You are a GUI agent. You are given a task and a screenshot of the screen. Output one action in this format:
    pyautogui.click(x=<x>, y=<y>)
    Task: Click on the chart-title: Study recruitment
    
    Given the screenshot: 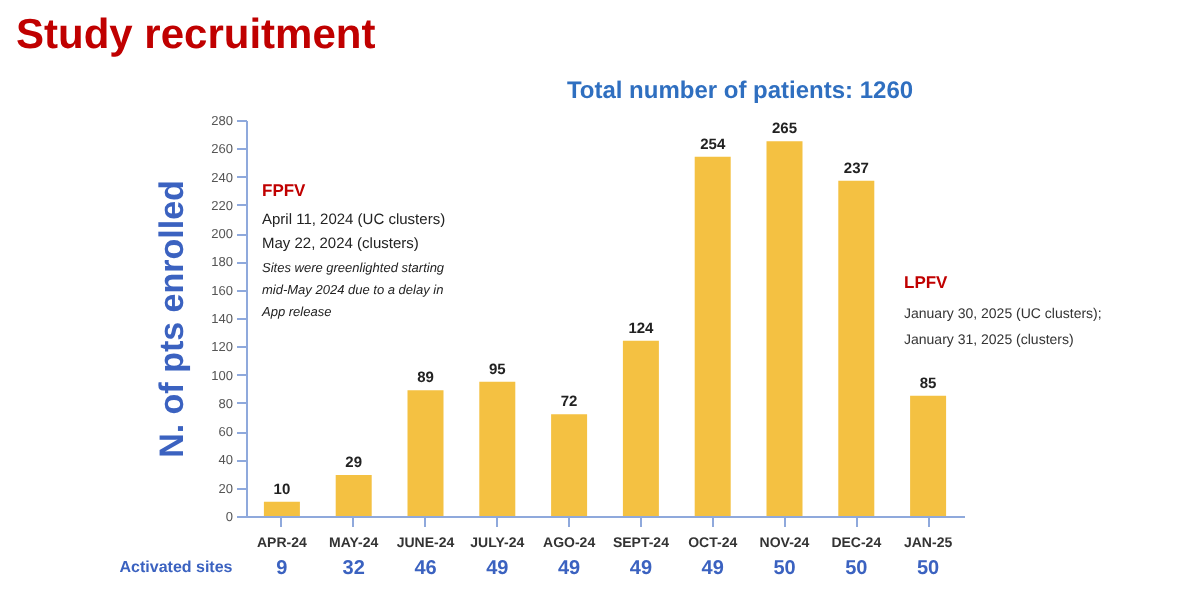 What is the action you would take?
    pyautogui.click(x=196, y=35)
    